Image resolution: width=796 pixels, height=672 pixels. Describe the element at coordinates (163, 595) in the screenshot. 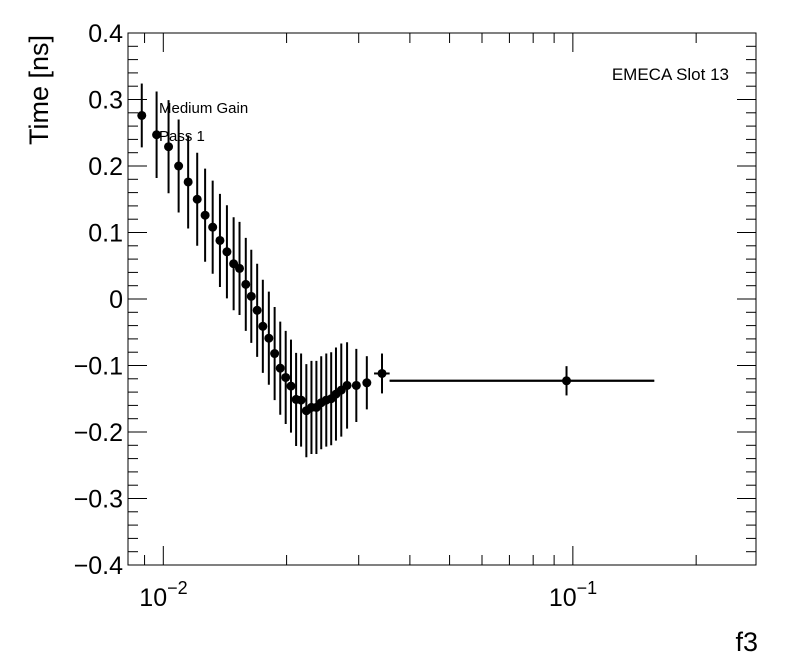

I see `x-tick-label: 10⁻²` at that location.